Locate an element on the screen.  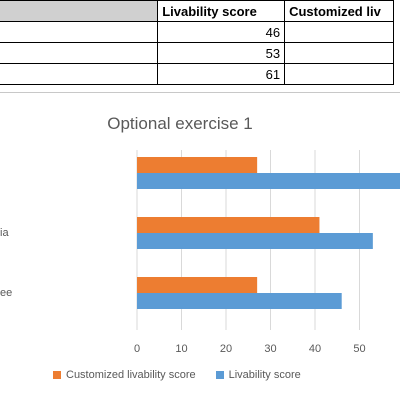
table-row: nia 53 is located at coordinates (197, 53).